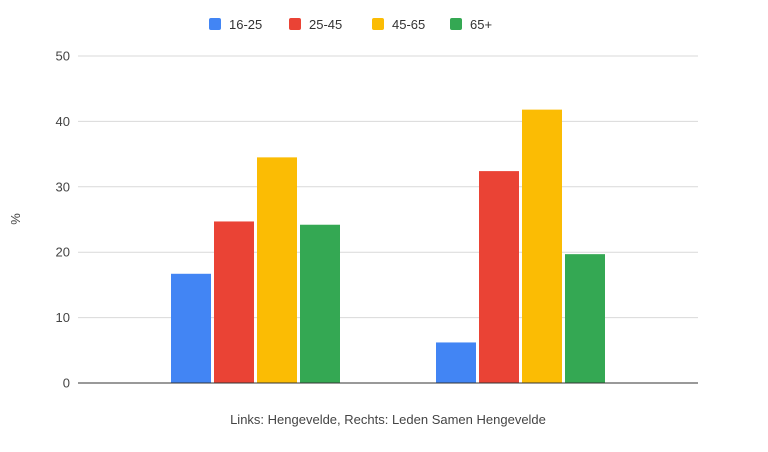  Describe the element at coordinates (63, 186) in the screenshot. I see `y-tick-label: 30` at that location.